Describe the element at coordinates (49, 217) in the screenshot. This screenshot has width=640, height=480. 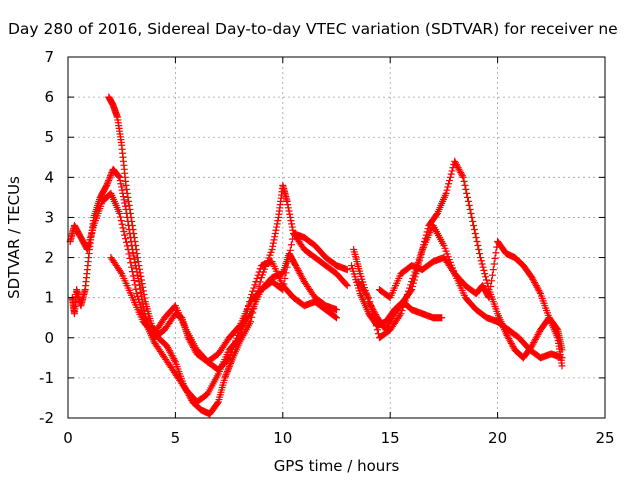
I see `y-tick-label: 3` at that location.